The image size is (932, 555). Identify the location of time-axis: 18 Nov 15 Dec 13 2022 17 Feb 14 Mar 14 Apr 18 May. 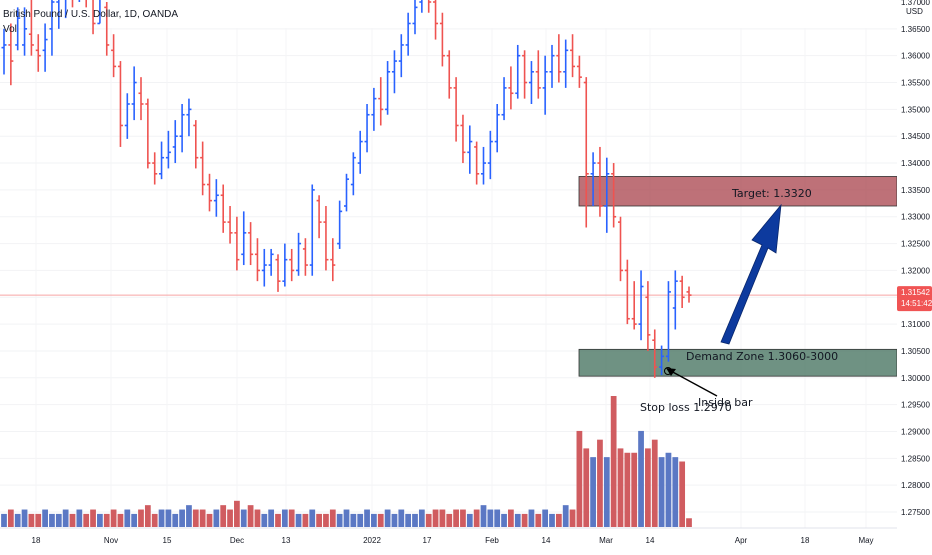
(448, 536).